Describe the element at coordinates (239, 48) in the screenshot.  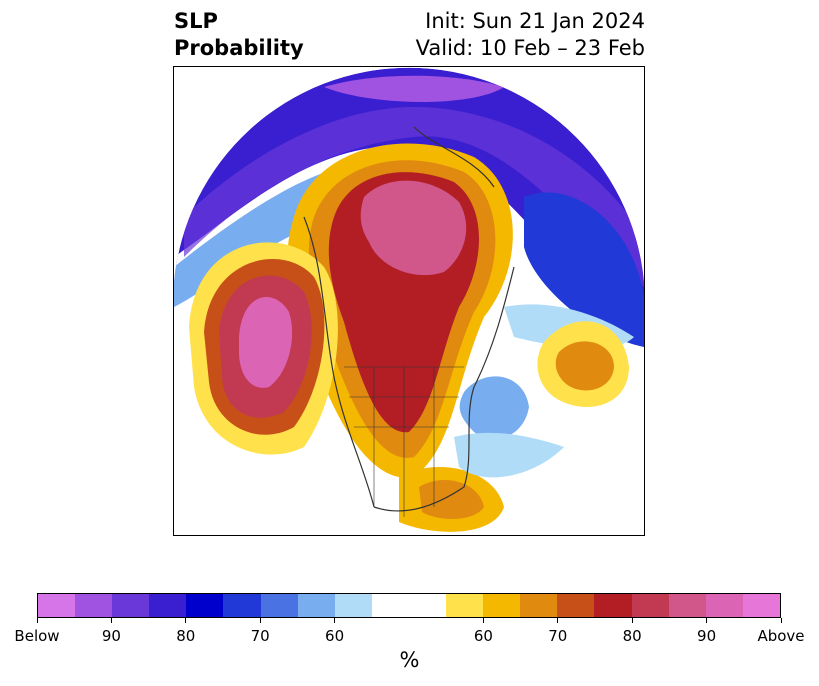
I see `title-line-2: Probability` at that location.